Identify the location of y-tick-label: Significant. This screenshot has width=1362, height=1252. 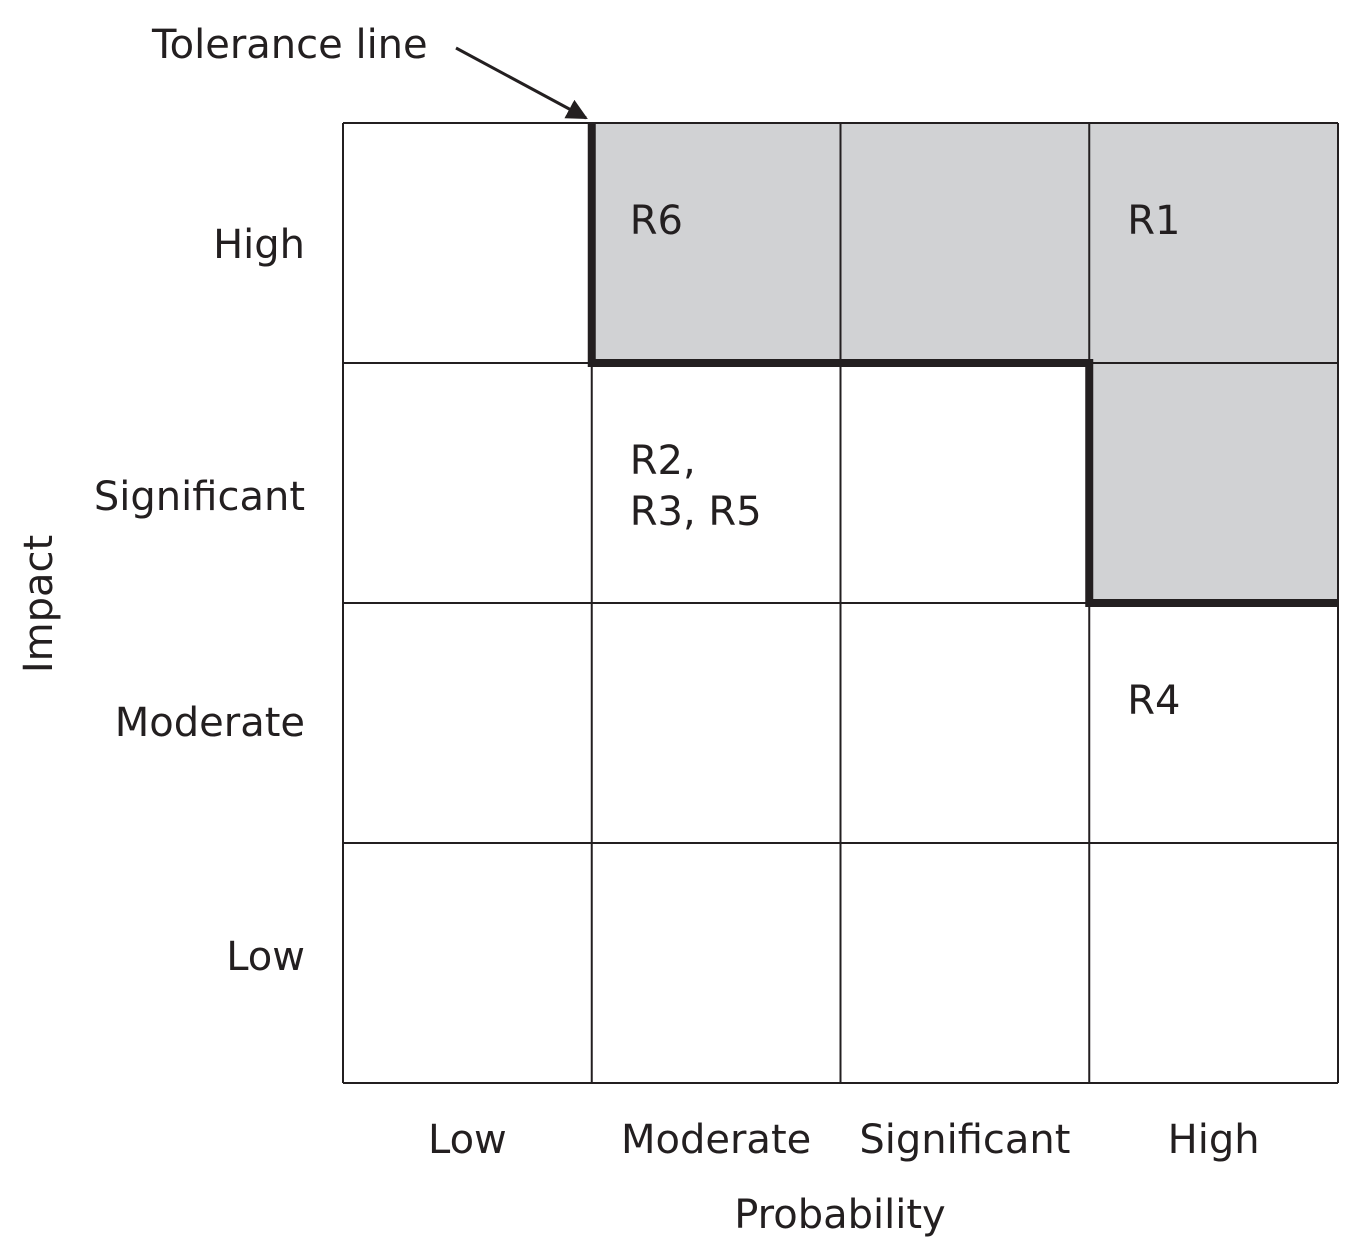
(199, 497).